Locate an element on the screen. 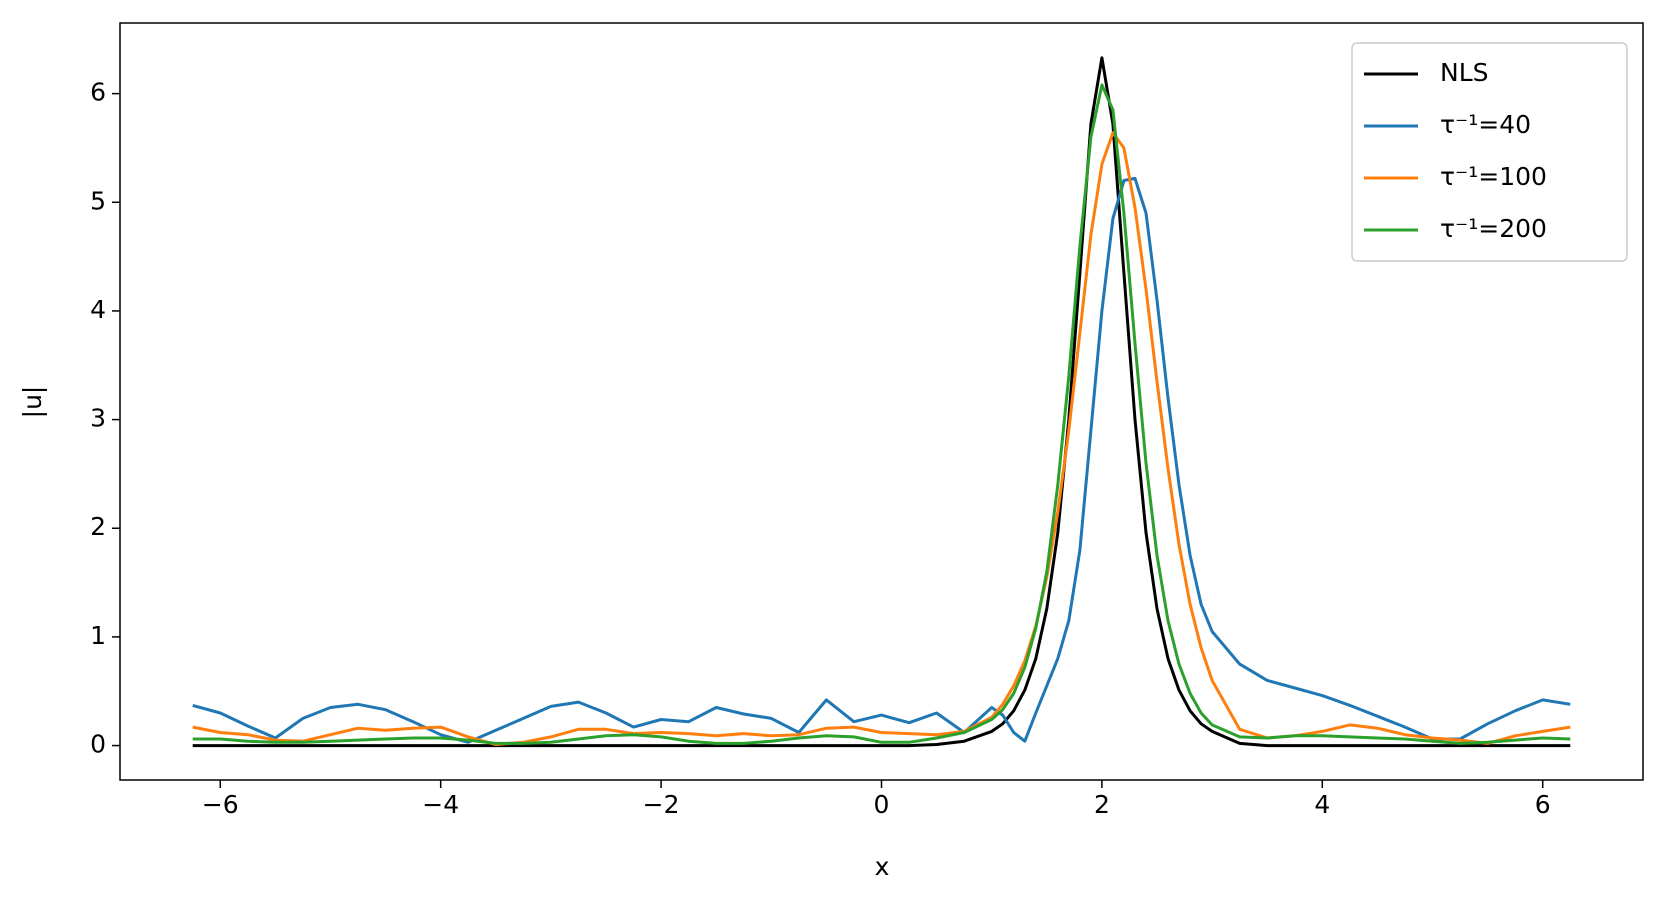  x-tick-label: 0 is located at coordinates (882, 804).